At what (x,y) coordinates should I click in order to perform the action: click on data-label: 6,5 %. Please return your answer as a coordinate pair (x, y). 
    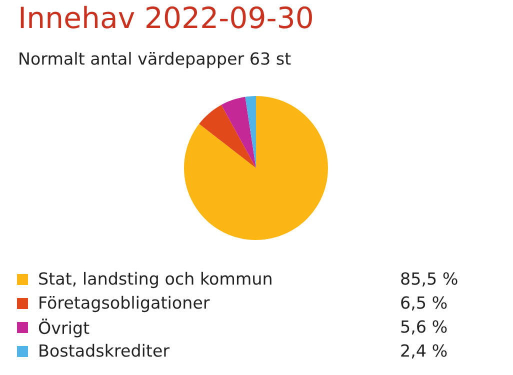
    Looking at the image, I should click on (424, 303).